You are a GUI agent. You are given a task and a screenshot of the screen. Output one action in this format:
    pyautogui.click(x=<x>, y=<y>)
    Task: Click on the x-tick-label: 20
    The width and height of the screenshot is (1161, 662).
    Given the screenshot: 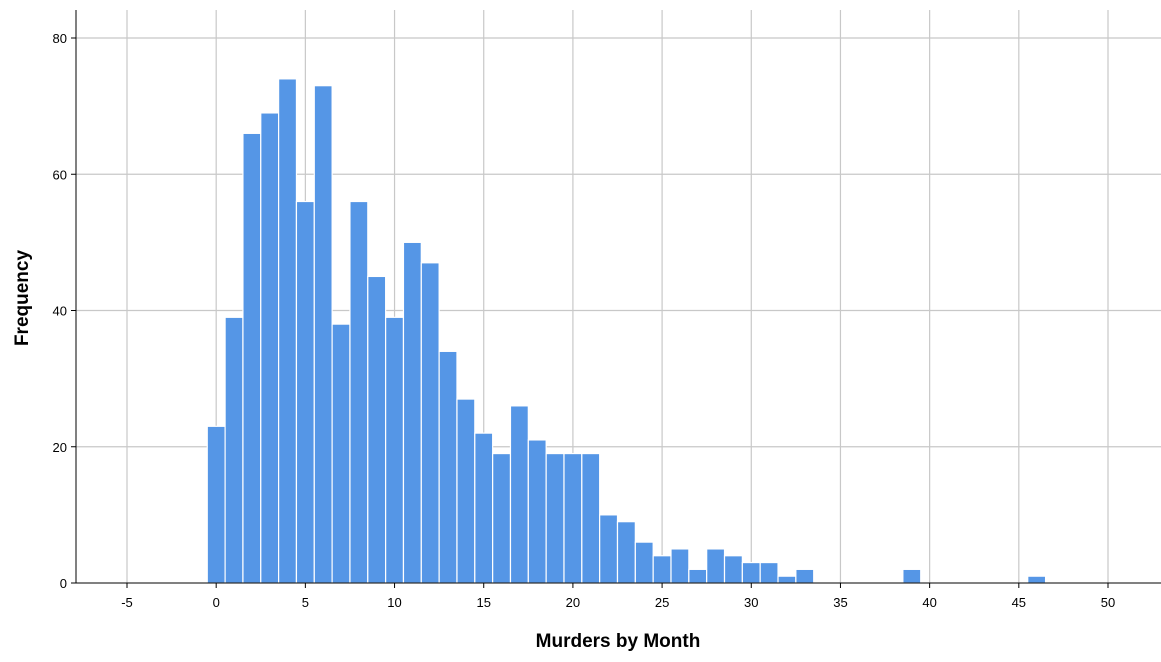 What is the action you would take?
    pyautogui.click(x=573, y=602)
    